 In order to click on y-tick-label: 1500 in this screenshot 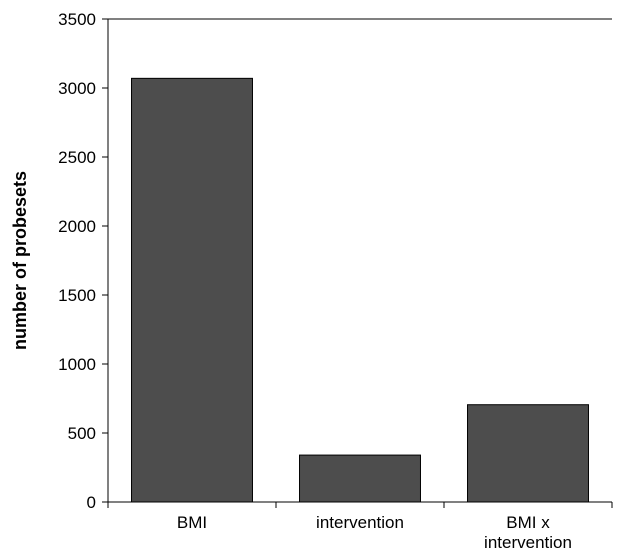, I will do `click(77, 295)`.